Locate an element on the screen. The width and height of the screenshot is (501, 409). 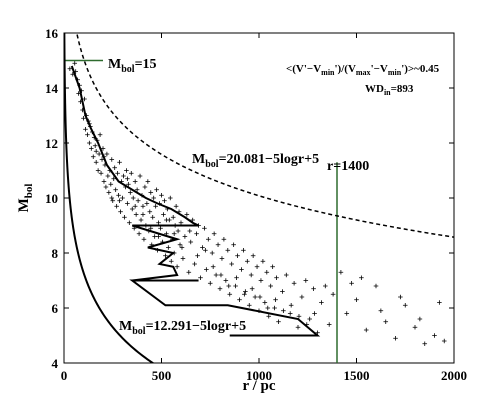
x-tick-label: 500 is located at coordinates (162, 375).